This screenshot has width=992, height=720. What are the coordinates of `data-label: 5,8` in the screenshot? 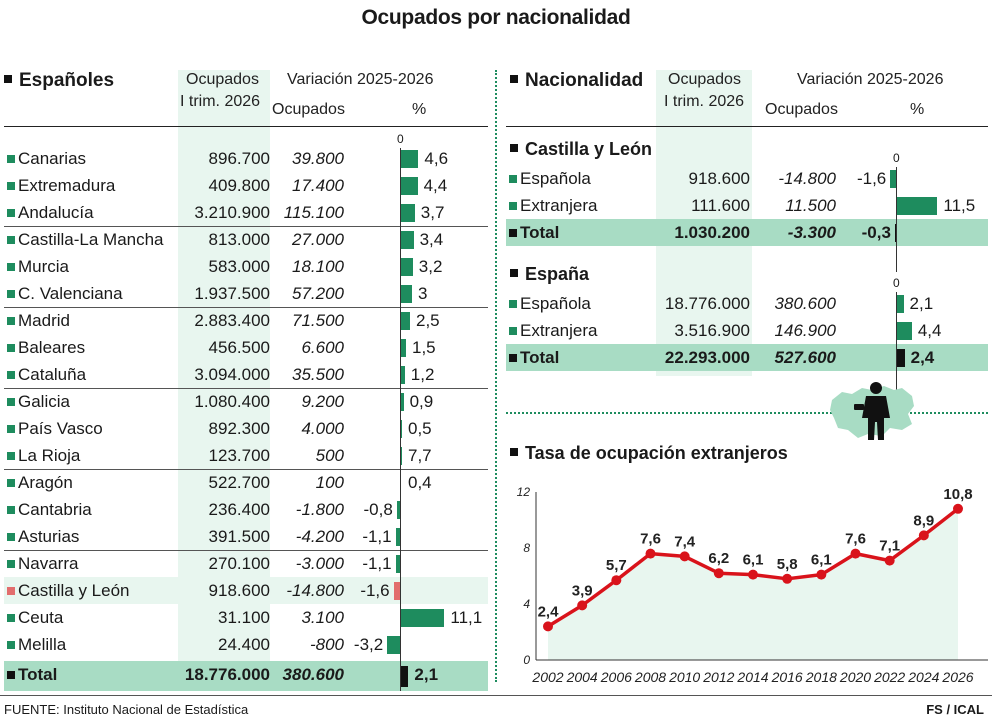 It's located at (787, 564).